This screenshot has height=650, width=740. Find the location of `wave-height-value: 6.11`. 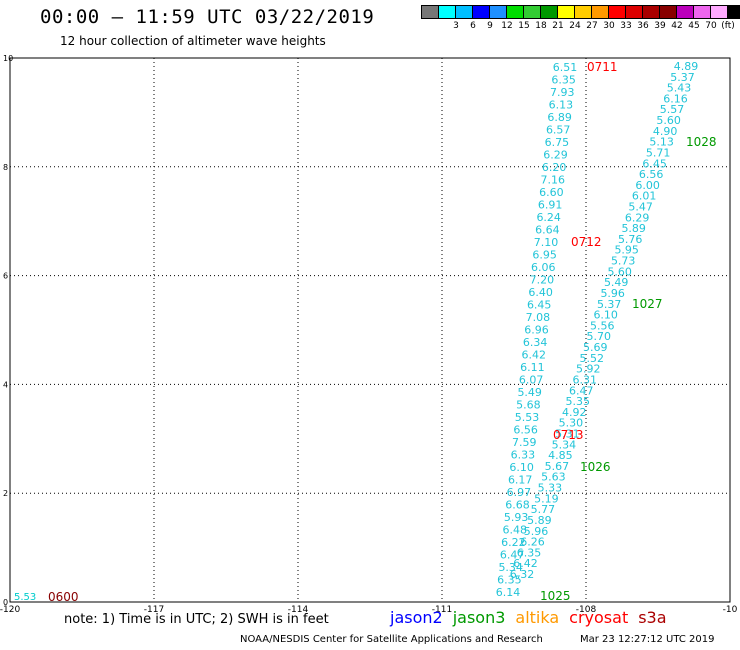

wave-height-value: 6.11 is located at coordinates (532, 367).